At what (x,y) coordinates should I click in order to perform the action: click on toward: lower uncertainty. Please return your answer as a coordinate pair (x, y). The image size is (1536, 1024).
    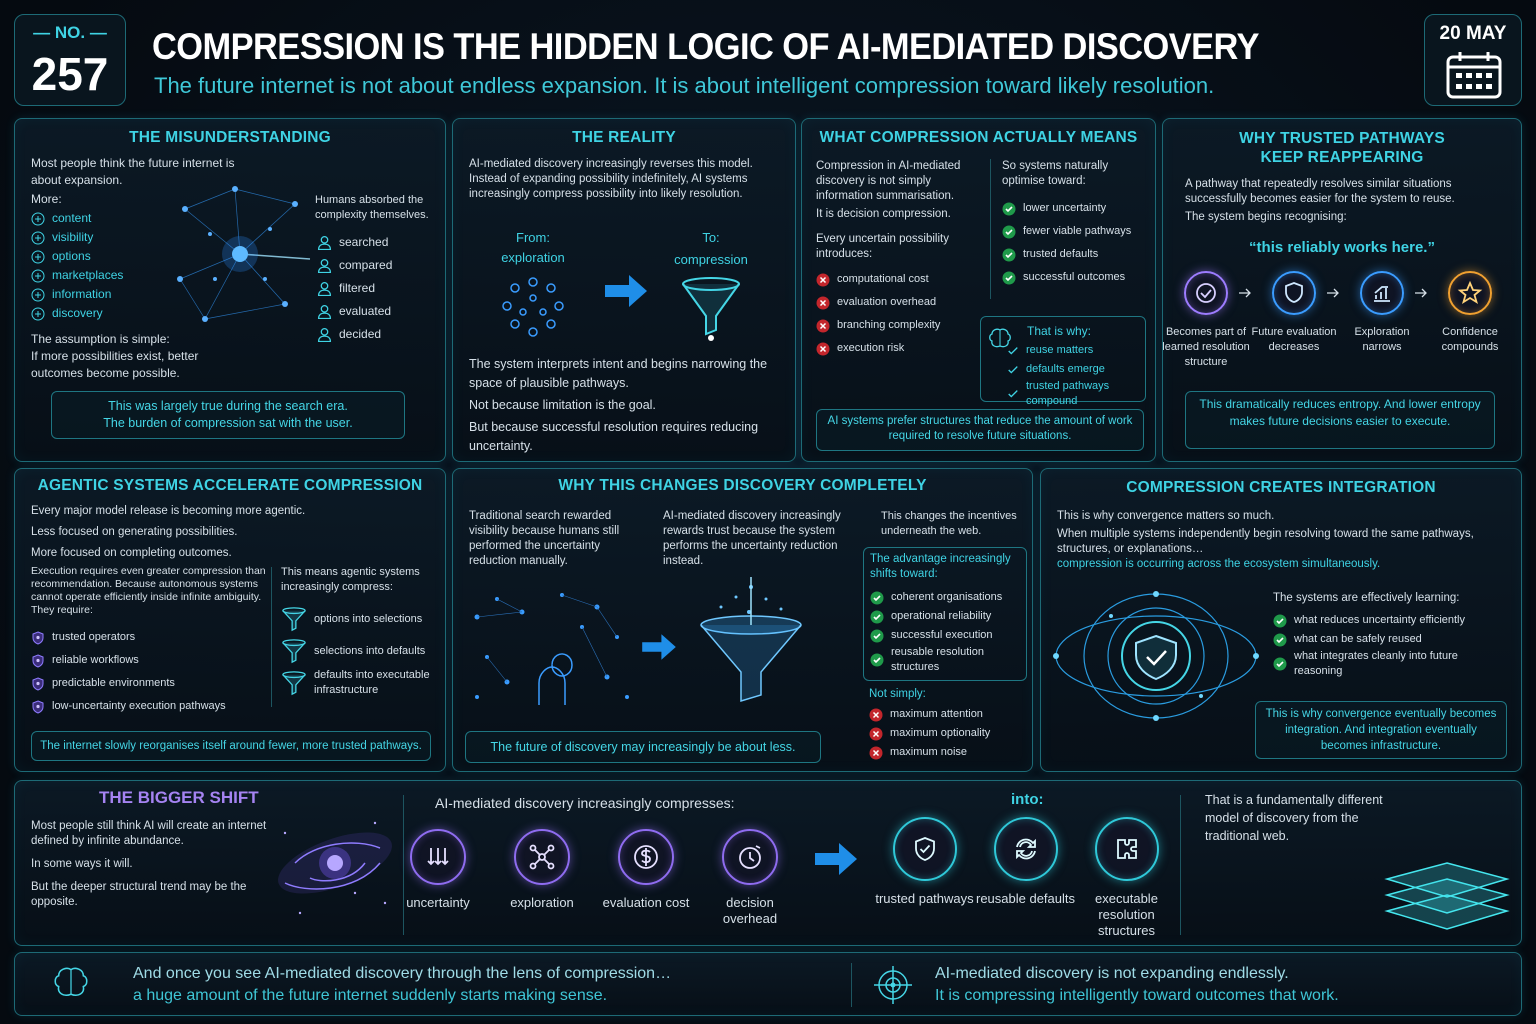
    Looking at the image, I should click on (1065, 208).